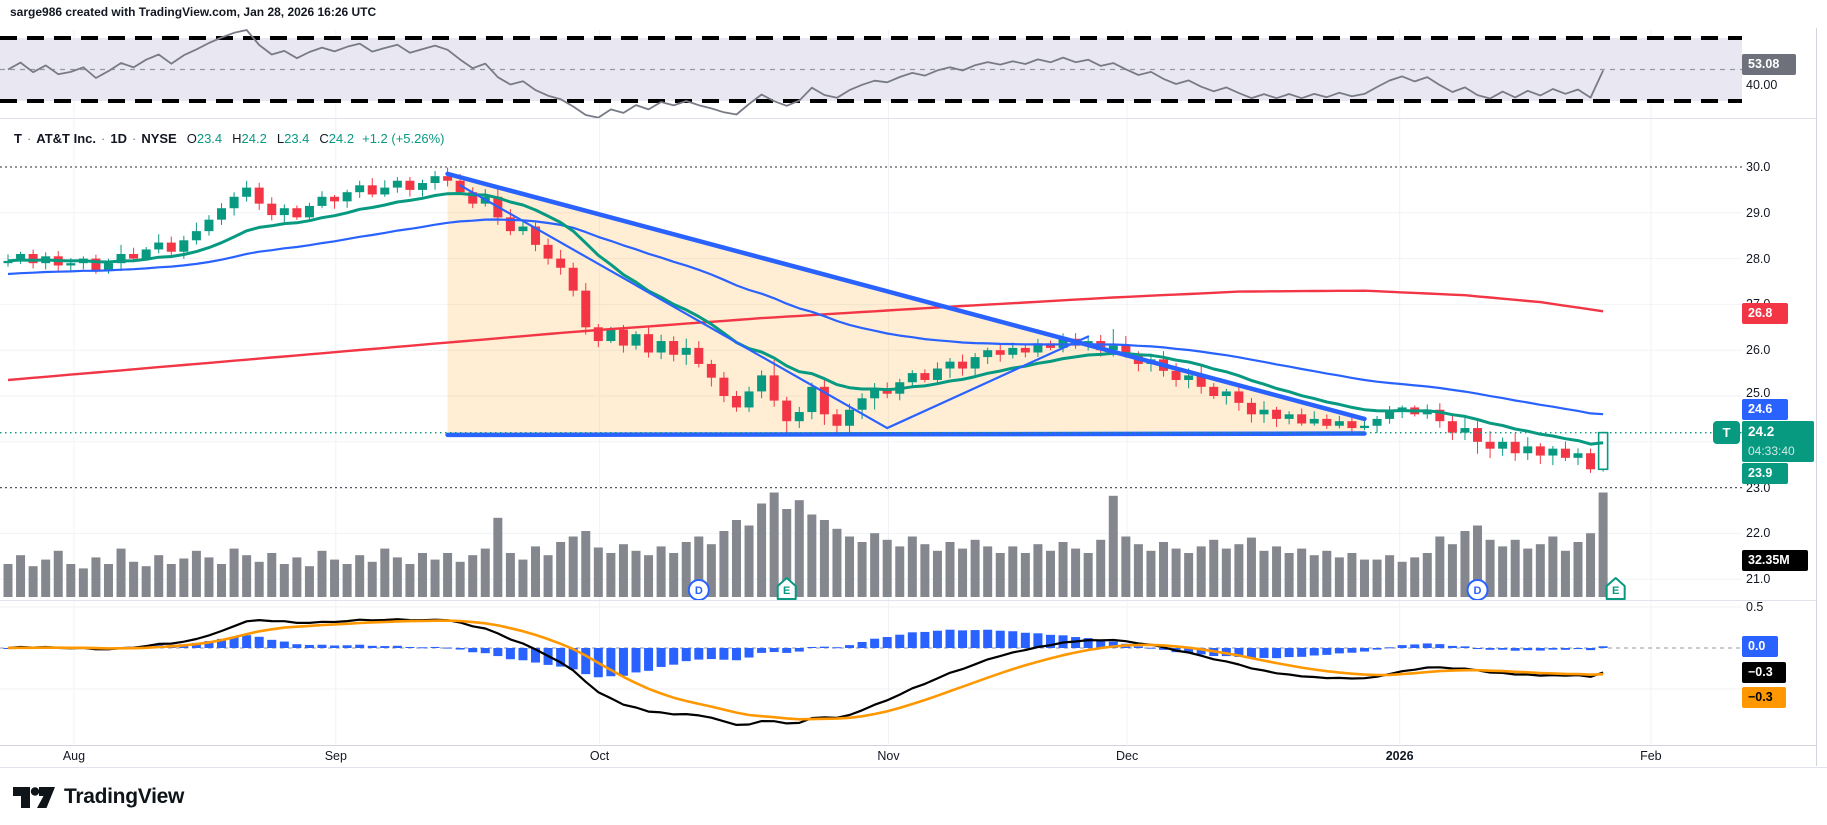 The image size is (1827, 825). I want to click on high-label: H, so click(237, 138).